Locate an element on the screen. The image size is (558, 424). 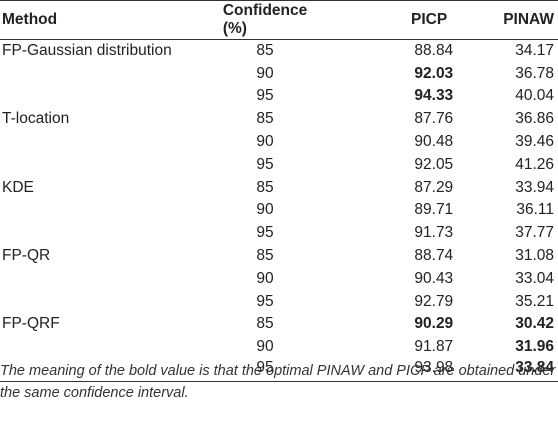
table-row: 90 91.87 31.96 is located at coordinates (279, 347).